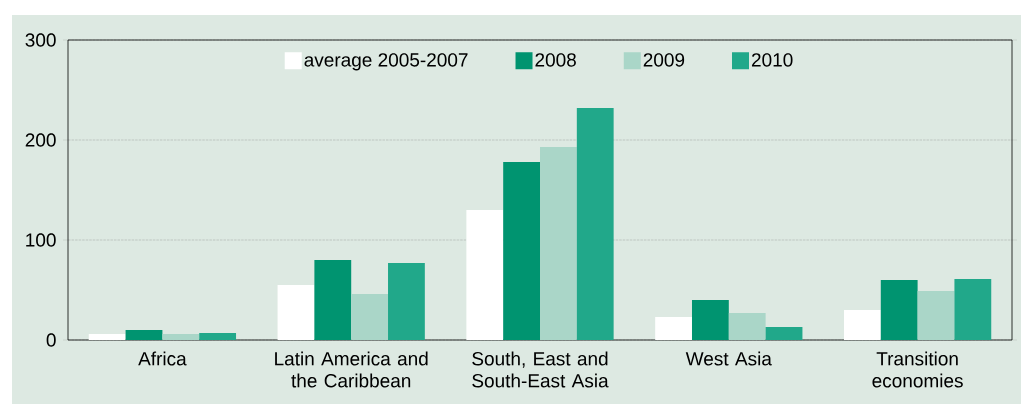 This screenshot has width=1021, height=404. What do you see at coordinates (51, 340) in the screenshot?
I see `y-tick-label: 0` at bounding box center [51, 340].